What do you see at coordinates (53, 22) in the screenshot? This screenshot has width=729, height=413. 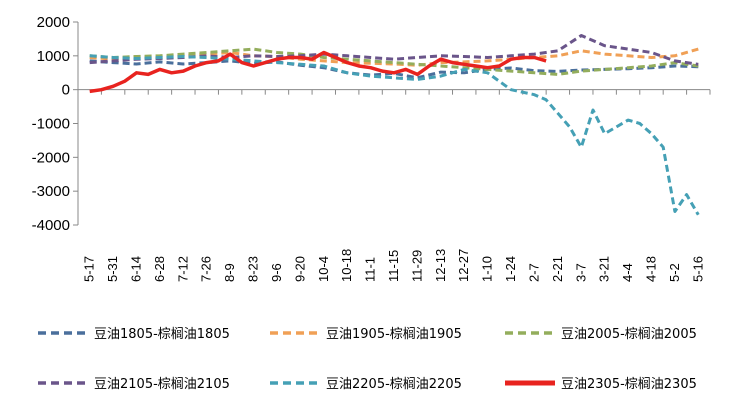 I see `y-tick-label: 2000` at bounding box center [53, 22].